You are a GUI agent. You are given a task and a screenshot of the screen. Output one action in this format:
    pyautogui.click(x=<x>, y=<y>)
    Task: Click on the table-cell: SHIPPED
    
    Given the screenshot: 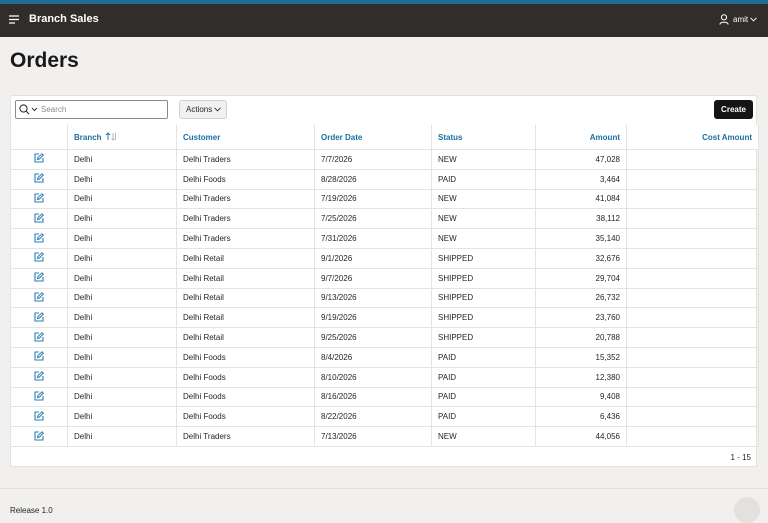 What is the action you would take?
    pyautogui.click(x=483, y=337)
    